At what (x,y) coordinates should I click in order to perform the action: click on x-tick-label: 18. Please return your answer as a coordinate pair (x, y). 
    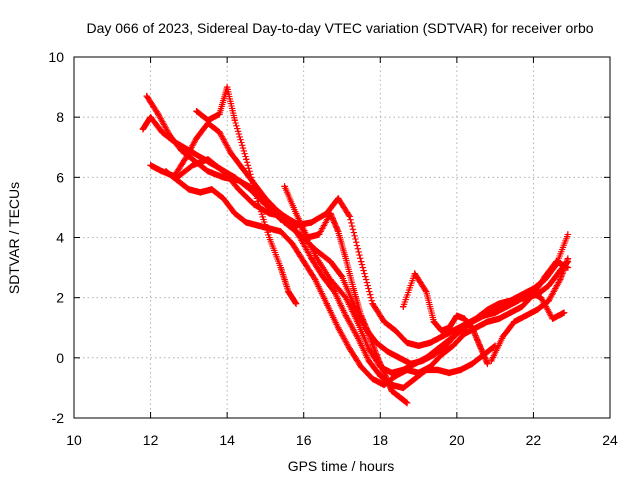
    Looking at the image, I should click on (380, 440).